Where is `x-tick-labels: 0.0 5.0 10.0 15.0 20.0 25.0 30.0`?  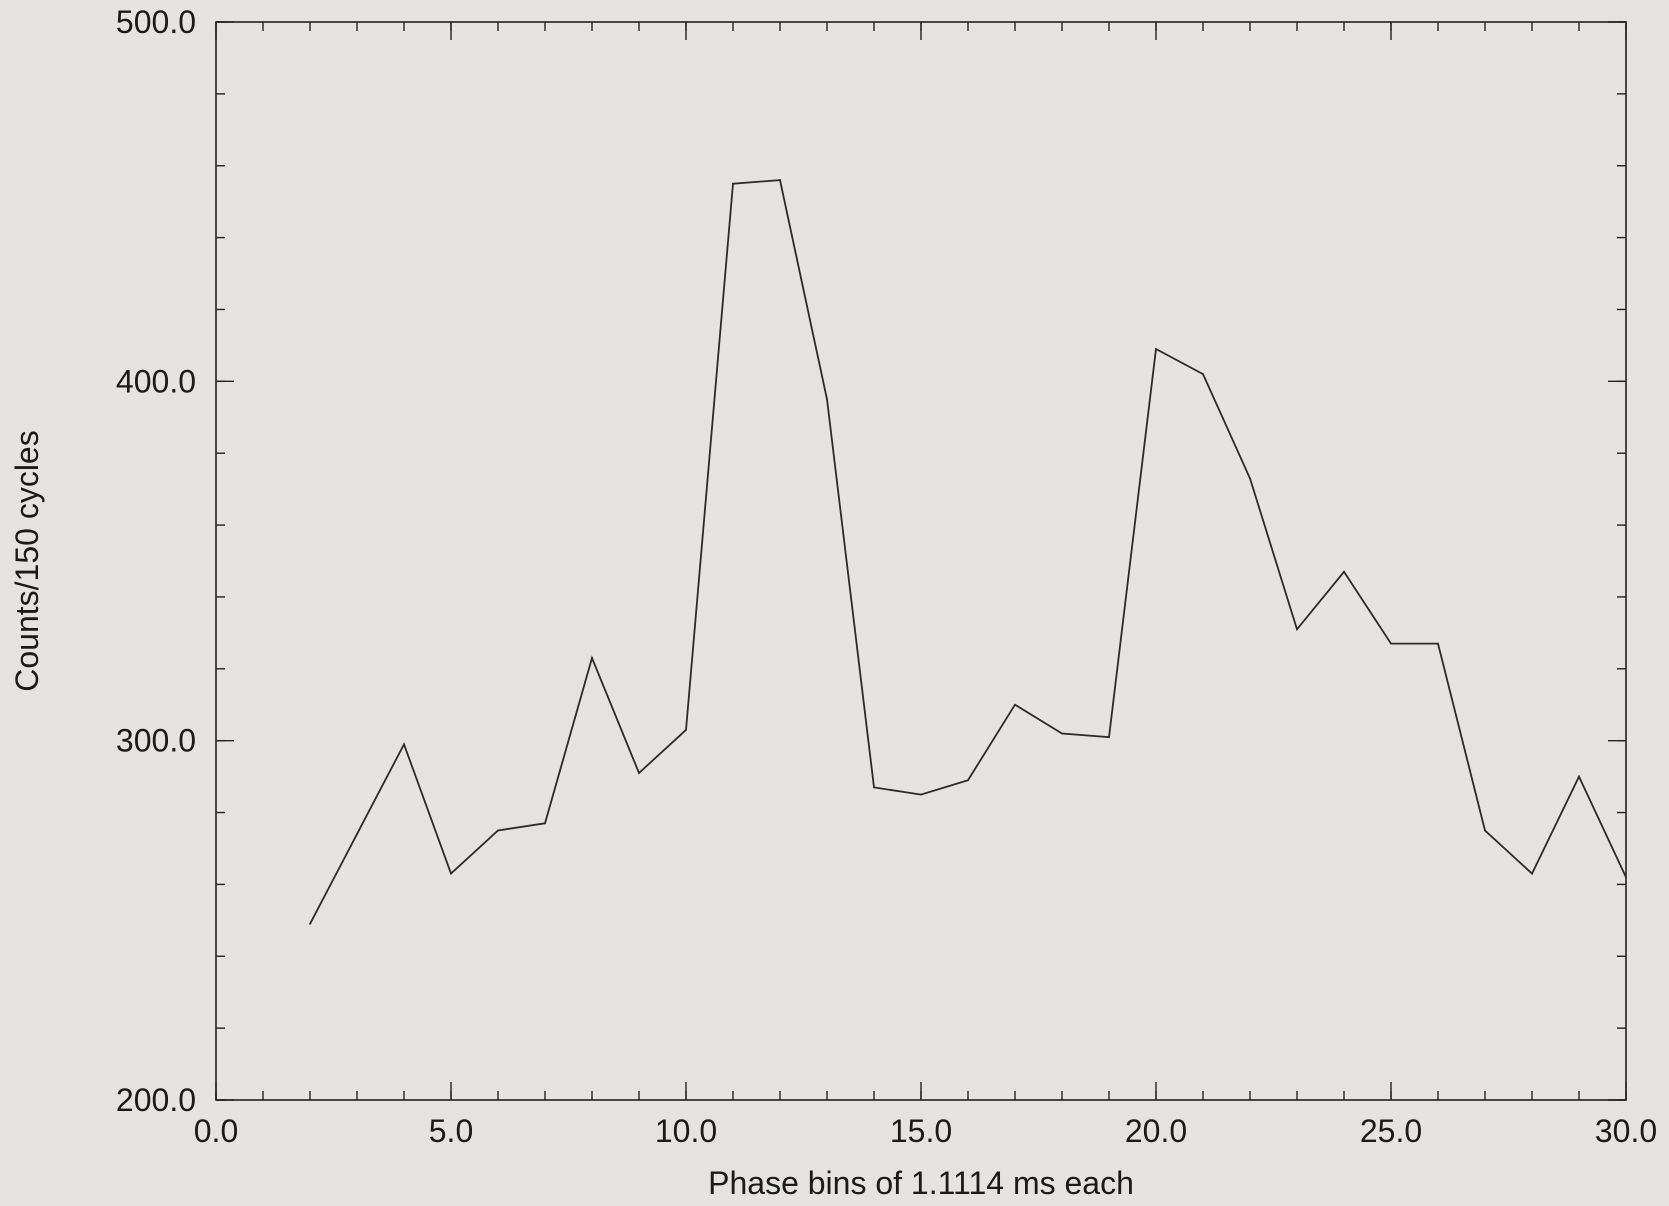
x-tick-labels: 0.0 5.0 10.0 15.0 20.0 25.0 30.0 is located at coordinates (925, 1131).